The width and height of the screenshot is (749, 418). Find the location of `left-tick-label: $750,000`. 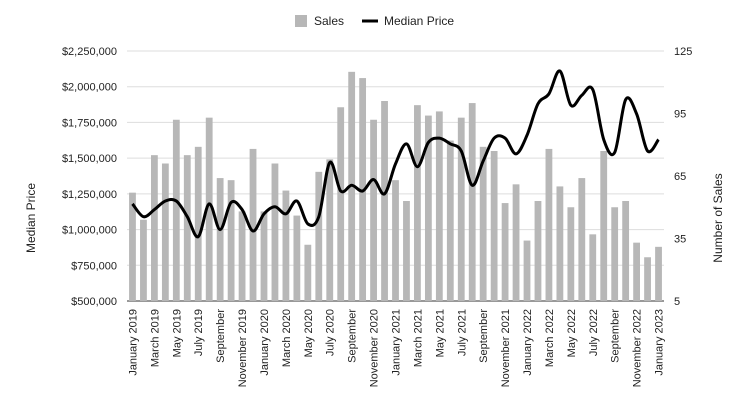

left-tick-label: $750,000 is located at coordinates (94, 266).